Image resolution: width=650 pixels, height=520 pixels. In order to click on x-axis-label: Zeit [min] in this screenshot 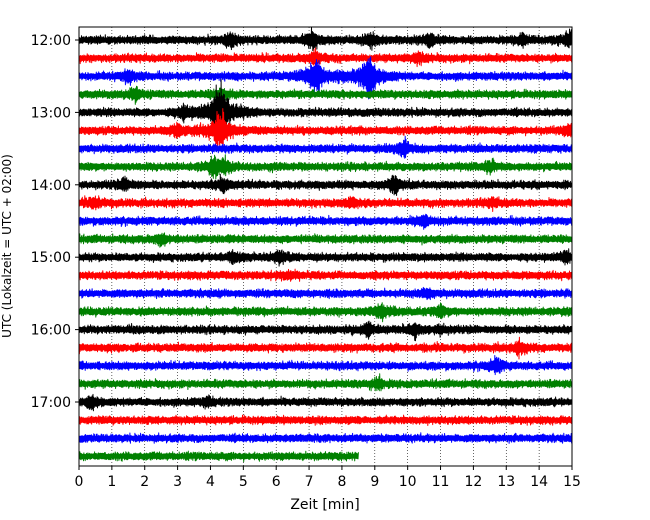, I will do `click(324, 505)`.